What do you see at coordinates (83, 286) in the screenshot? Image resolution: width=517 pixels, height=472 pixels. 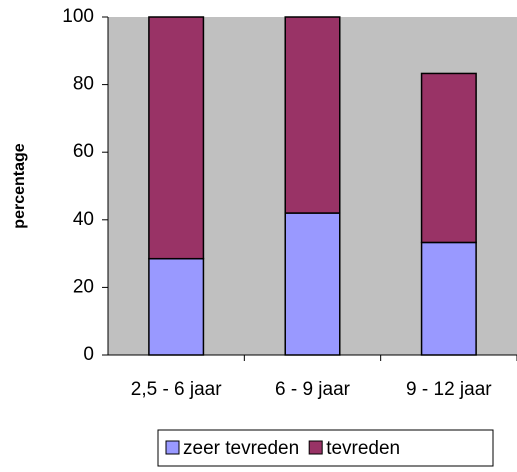 I see `y-tick-label: 20` at bounding box center [83, 286].